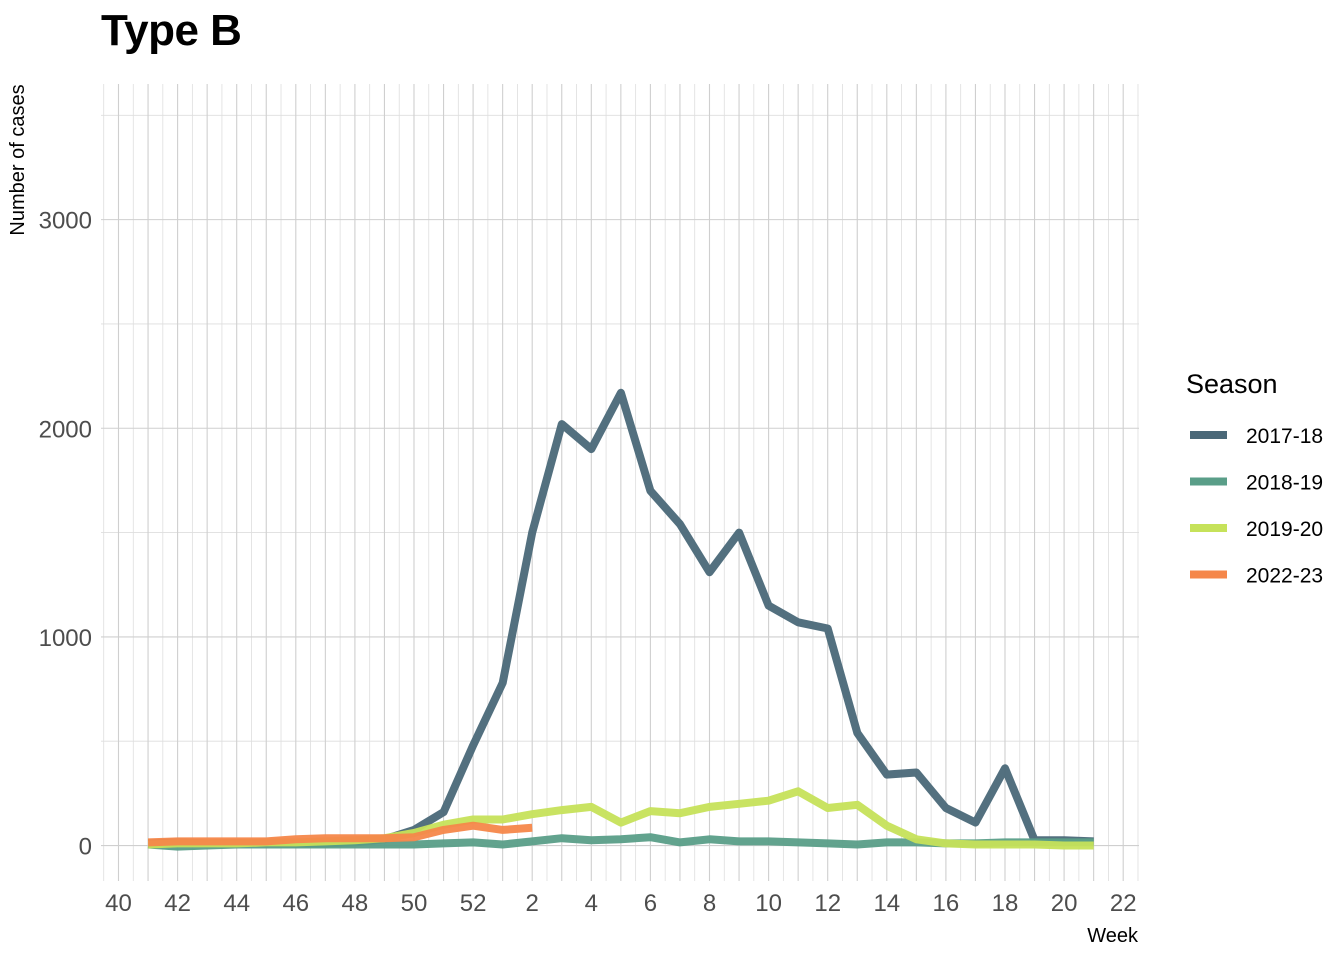 This screenshot has height=960, width=1344. I want to click on x-tick-label: 46, so click(295, 903).